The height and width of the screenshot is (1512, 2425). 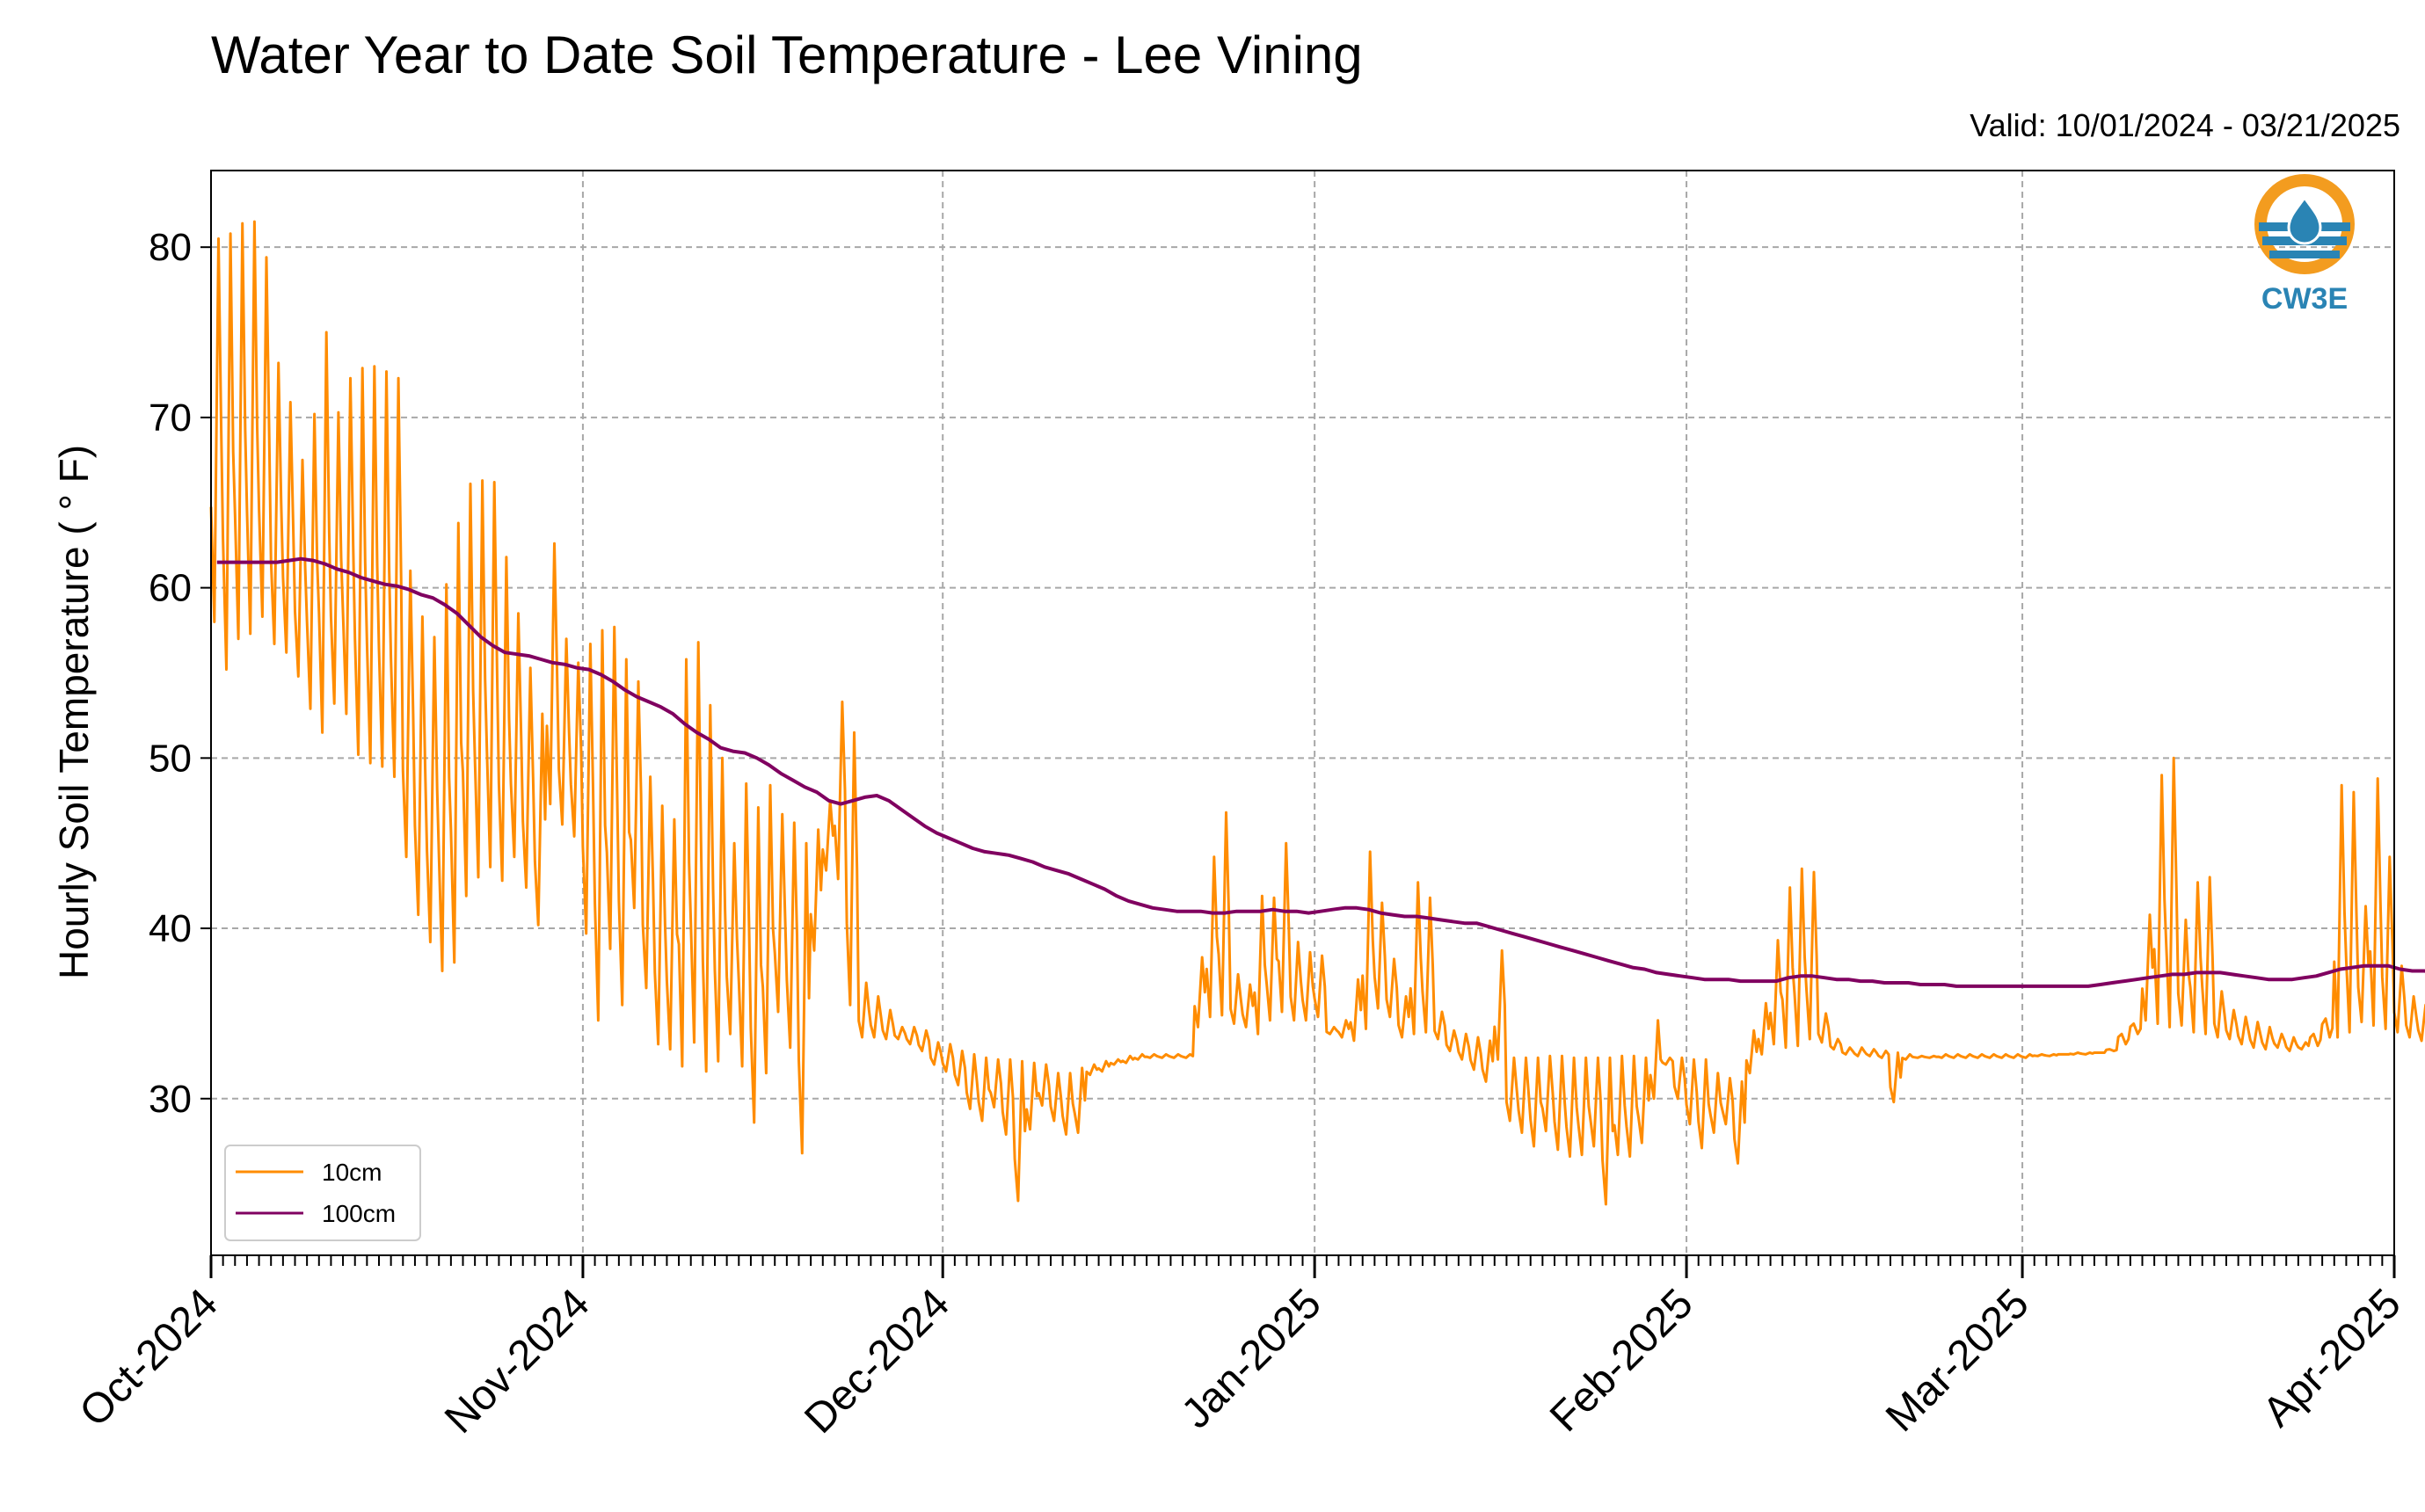 I want to click on logo-text: CW3E, so click(x=2304, y=299).